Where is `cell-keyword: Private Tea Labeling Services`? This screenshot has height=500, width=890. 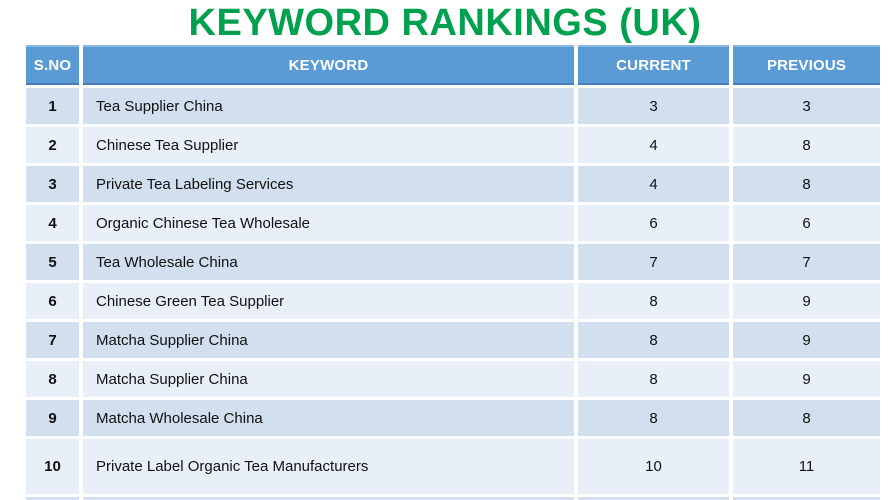
cell-keyword: Private Tea Labeling Services is located at coordinates (328, 184).